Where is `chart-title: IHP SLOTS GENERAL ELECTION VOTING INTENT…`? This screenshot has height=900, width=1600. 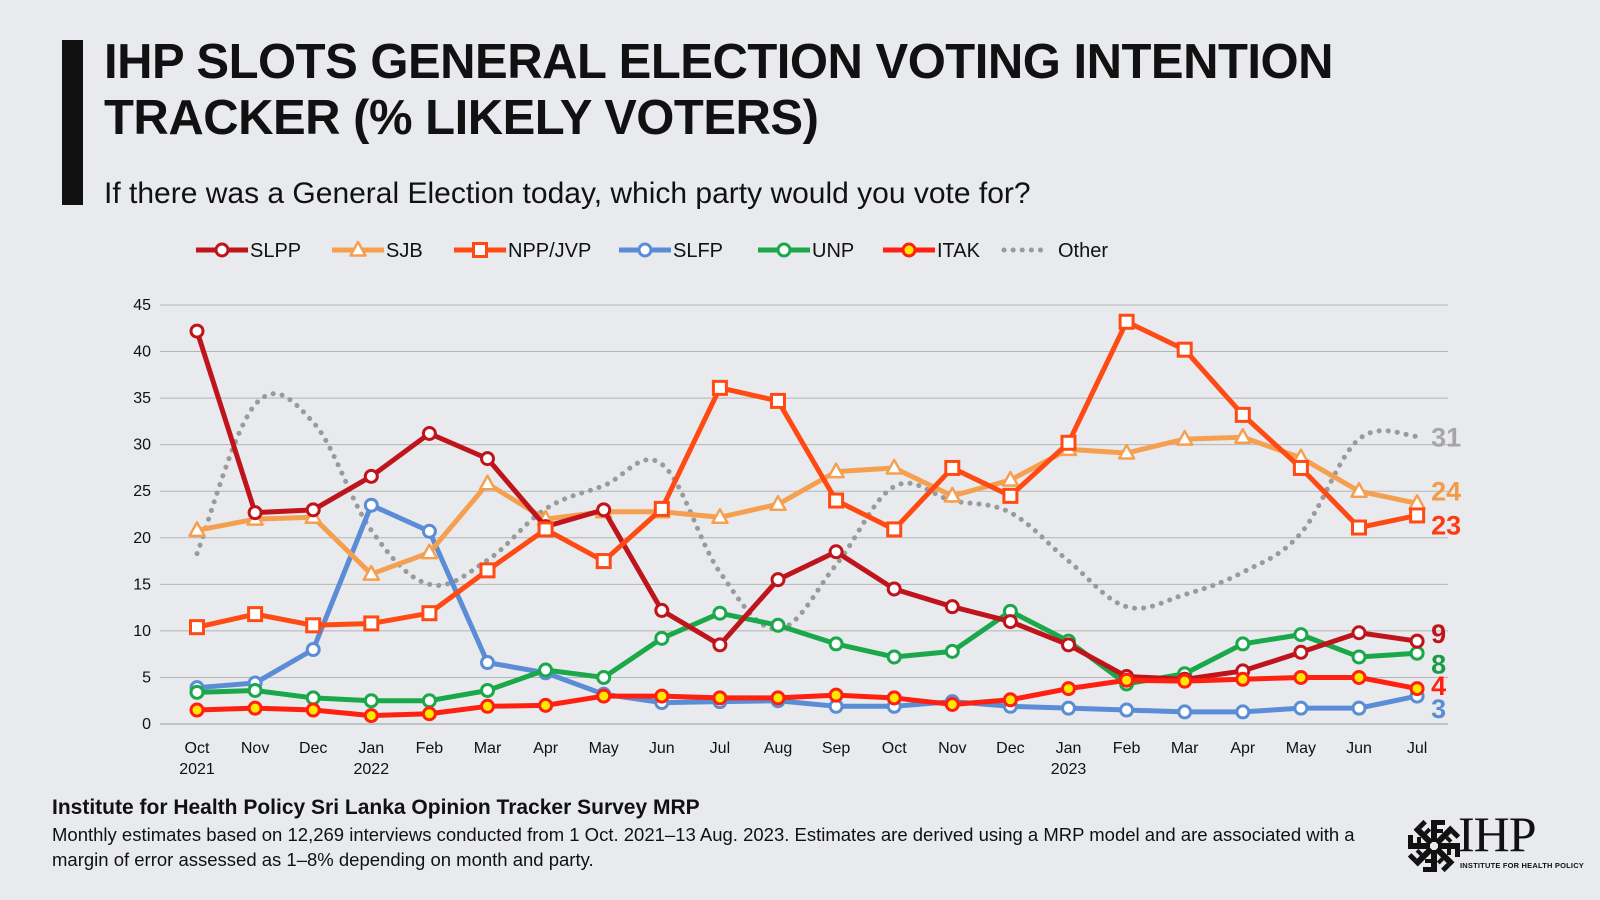 chart-title: IHP SLOTS GENERAL ELECTION VOTING INTENT… is located at coordinates (719, 90).